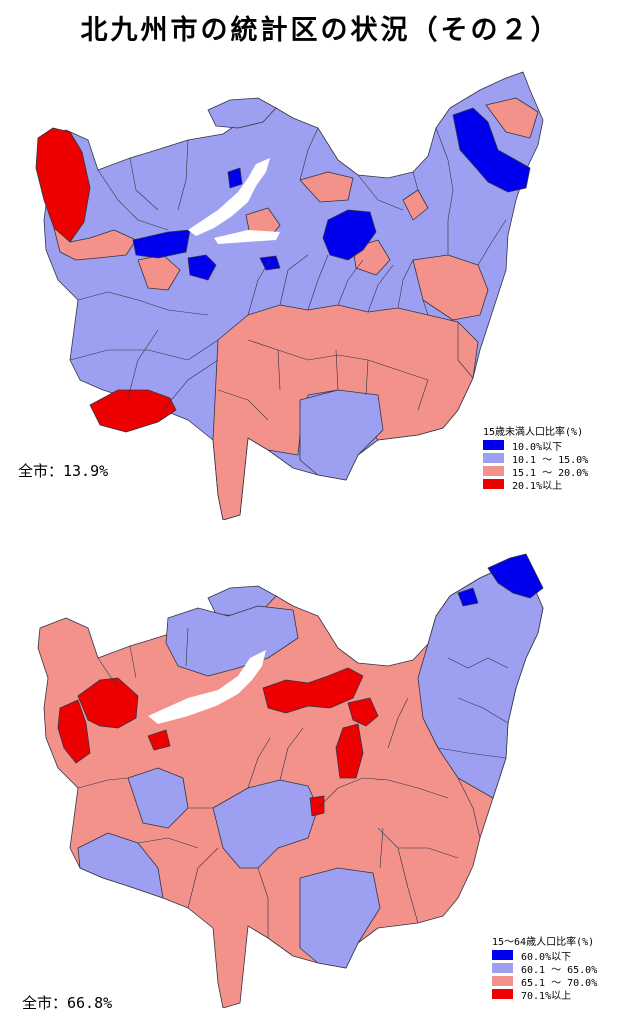 This screenshot has width=641, height=1025. I want to click on southwest-blue, so click(120, 865).